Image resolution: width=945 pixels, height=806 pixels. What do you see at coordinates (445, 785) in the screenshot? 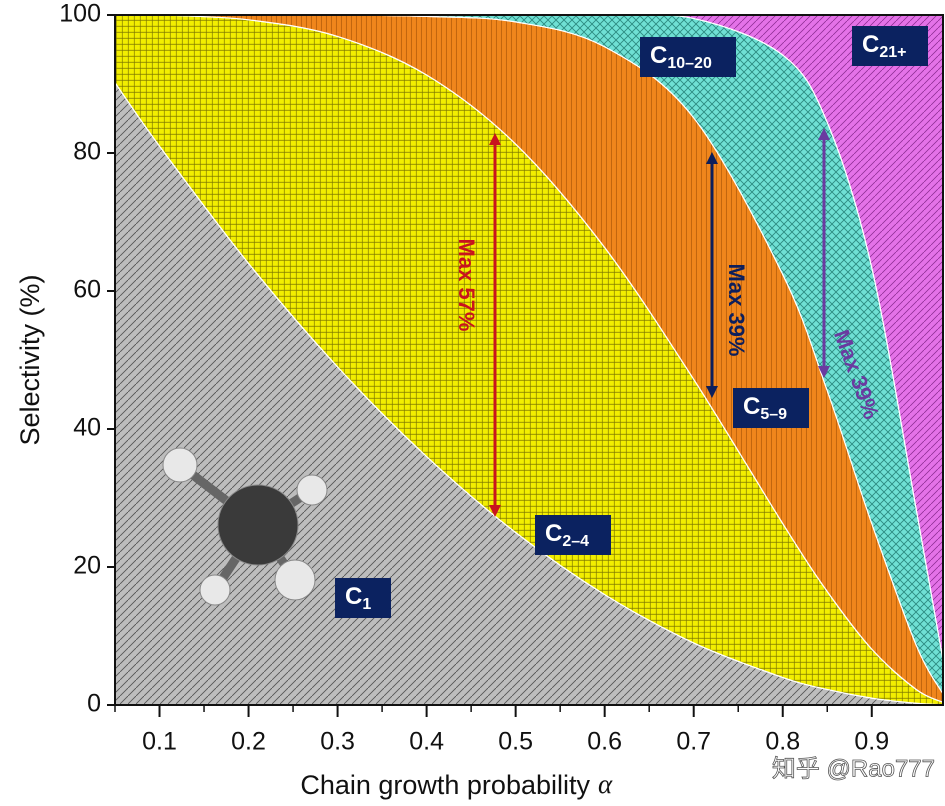
I see `x-axis-title: Chain growth probability` at bounding box center [445, 785].